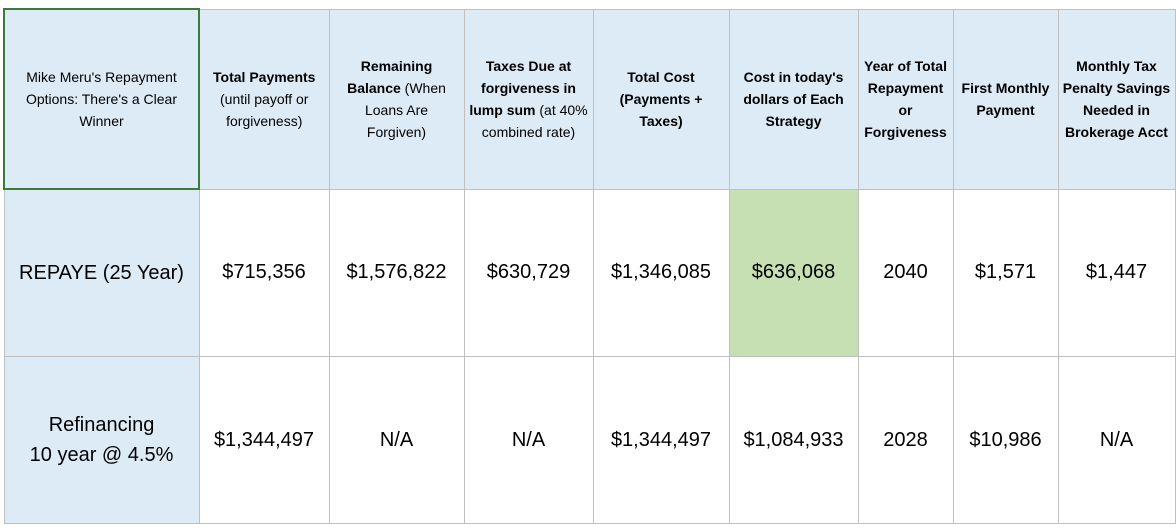 The width and height of the screenshot is (1176, 528). I want to click on header-cell: Total Cost (Payments + Taxes), so click(661, 99).